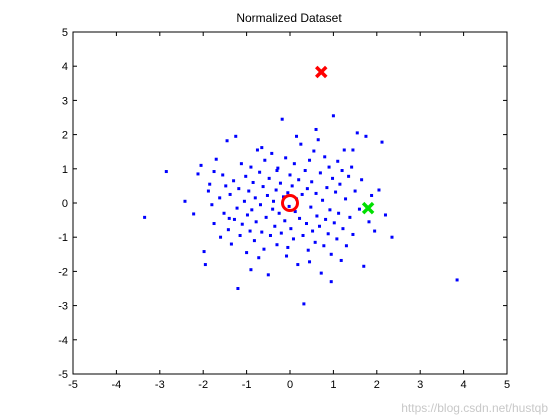  I want to click on y-tick-label: 1, so click(65, 170).